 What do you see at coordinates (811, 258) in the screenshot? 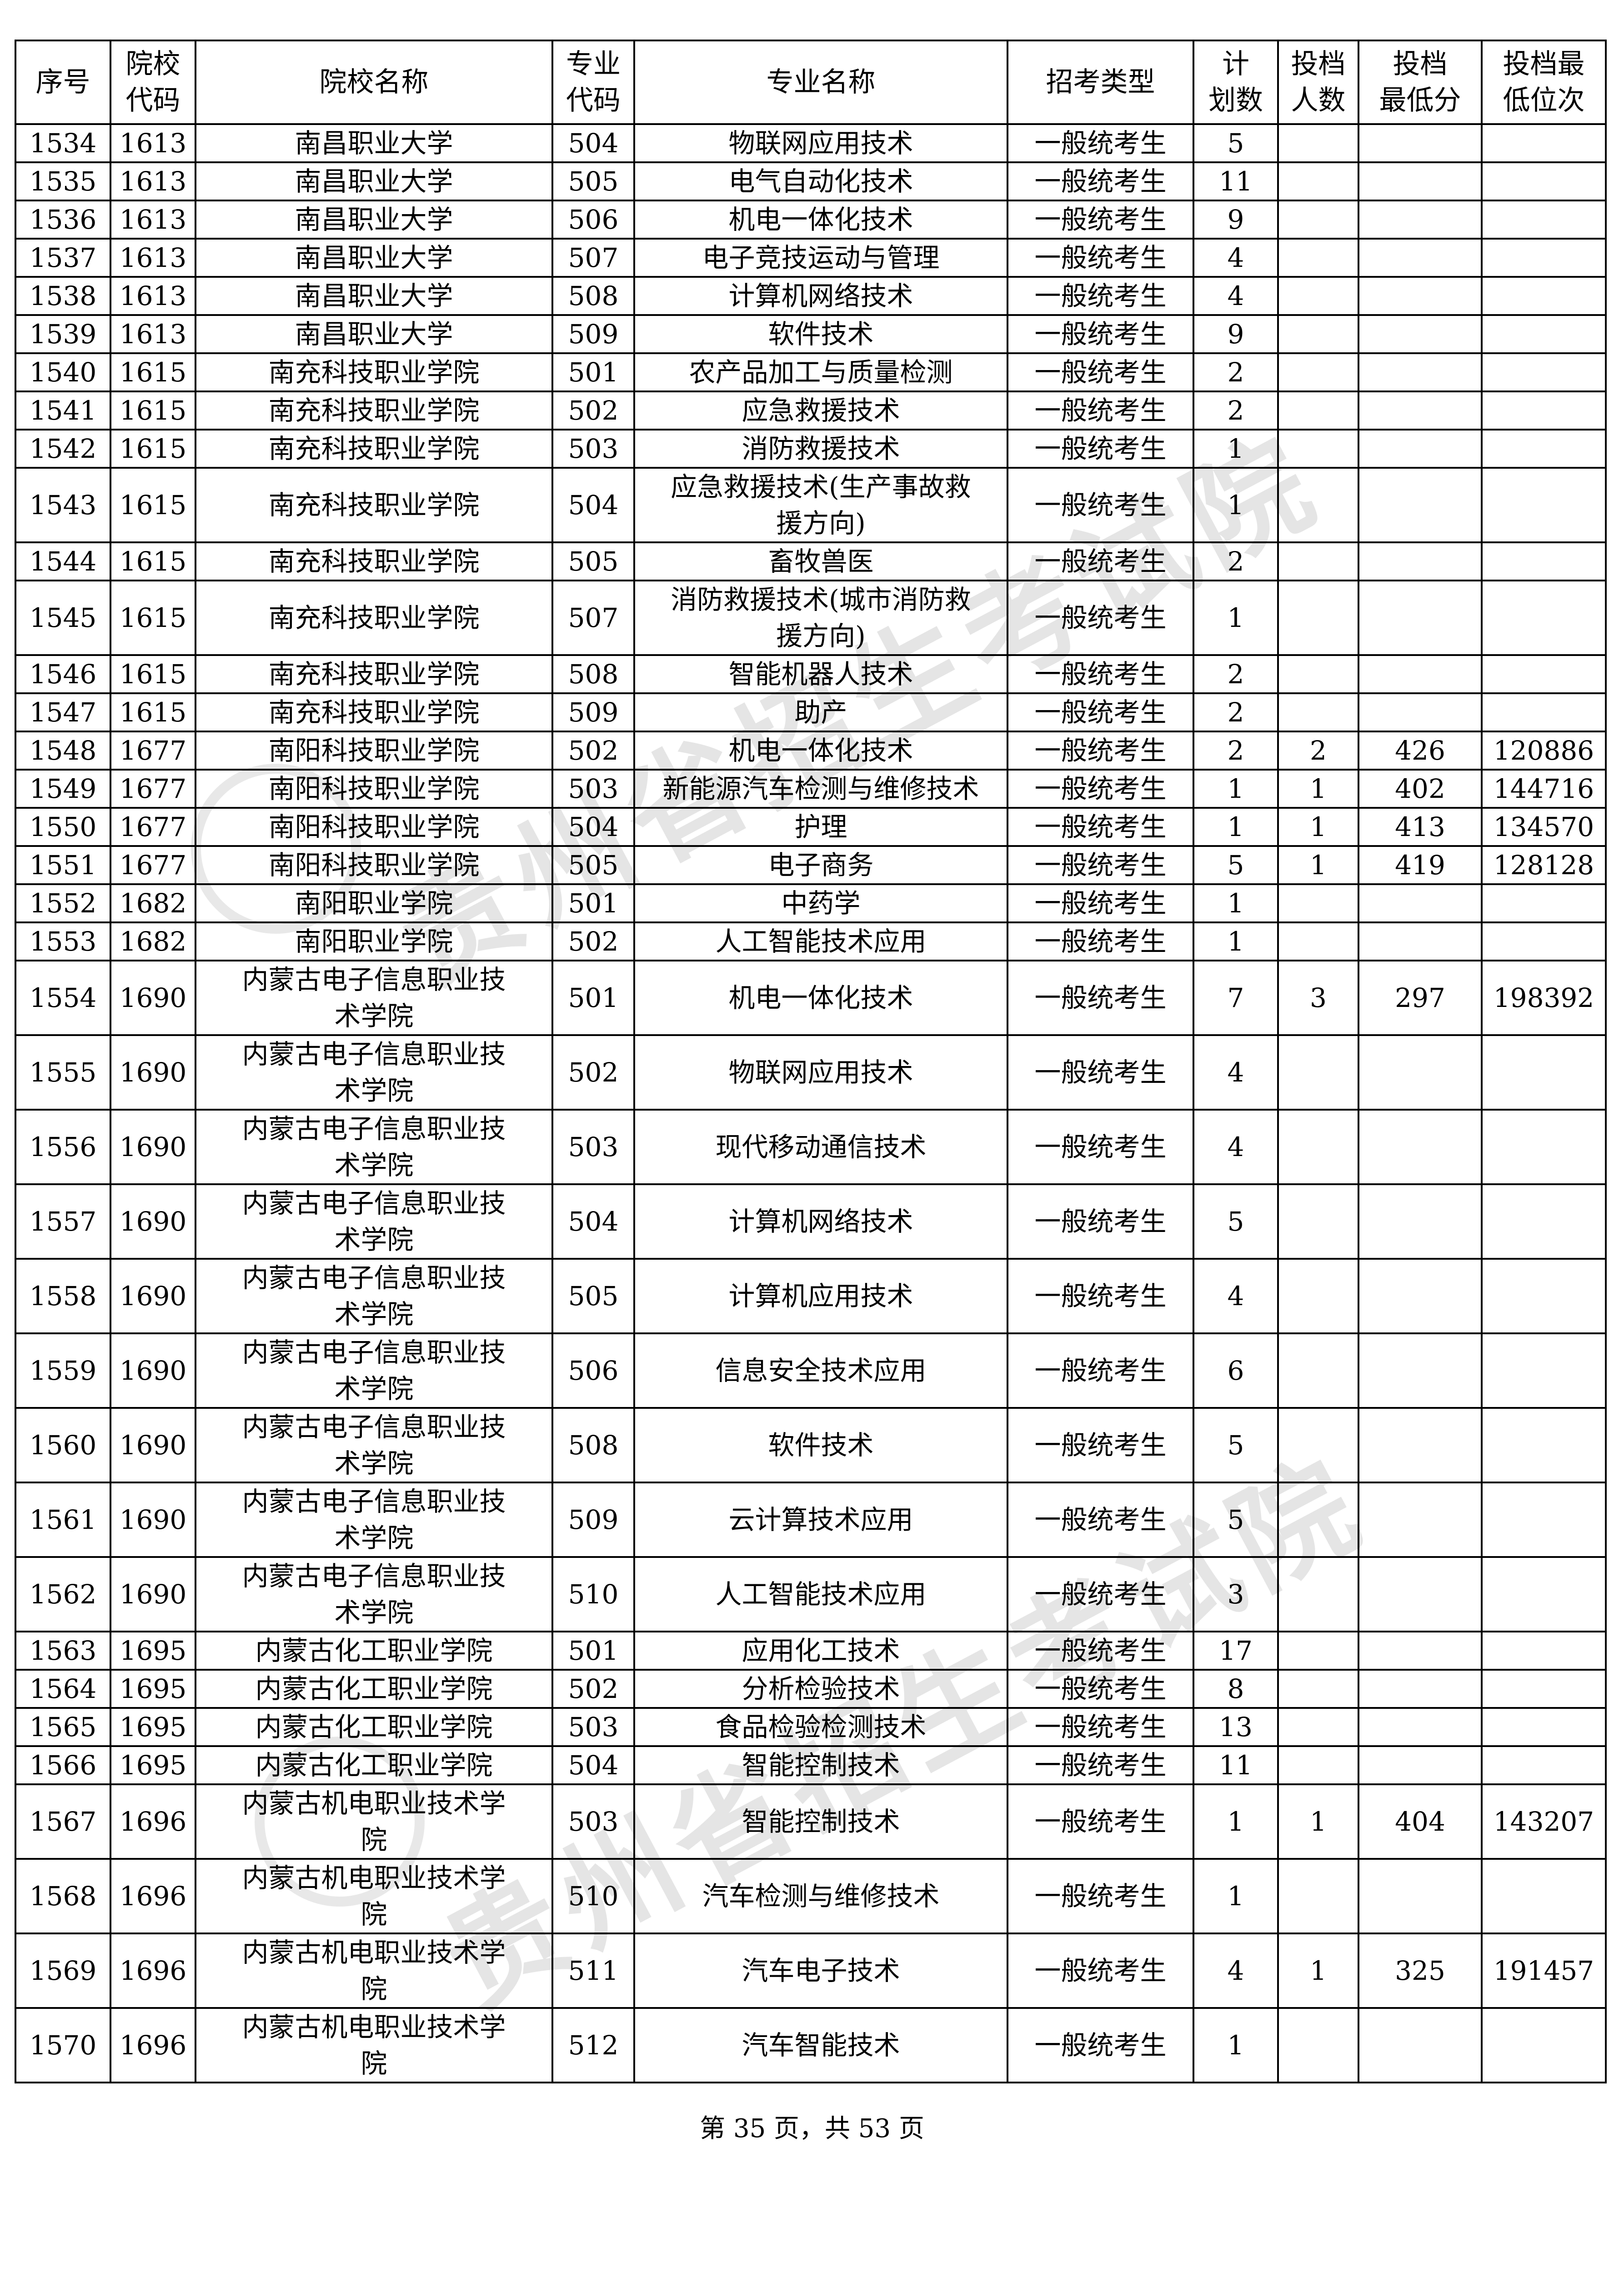
I see `table-row: 1537 1613 南昌职业大学 507 电子竞技运动与管理 一般统考生 4` at bounding box center [811, 258].